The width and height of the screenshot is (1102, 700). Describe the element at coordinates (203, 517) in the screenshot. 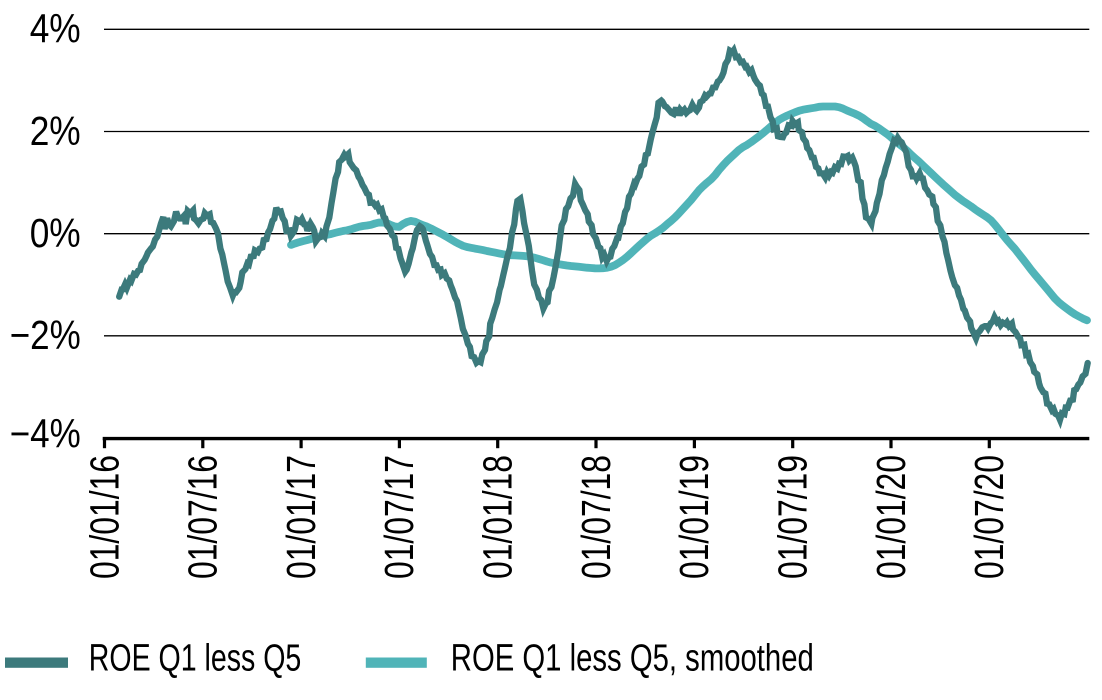

I see `svg-text: 01/07/16` at that location.